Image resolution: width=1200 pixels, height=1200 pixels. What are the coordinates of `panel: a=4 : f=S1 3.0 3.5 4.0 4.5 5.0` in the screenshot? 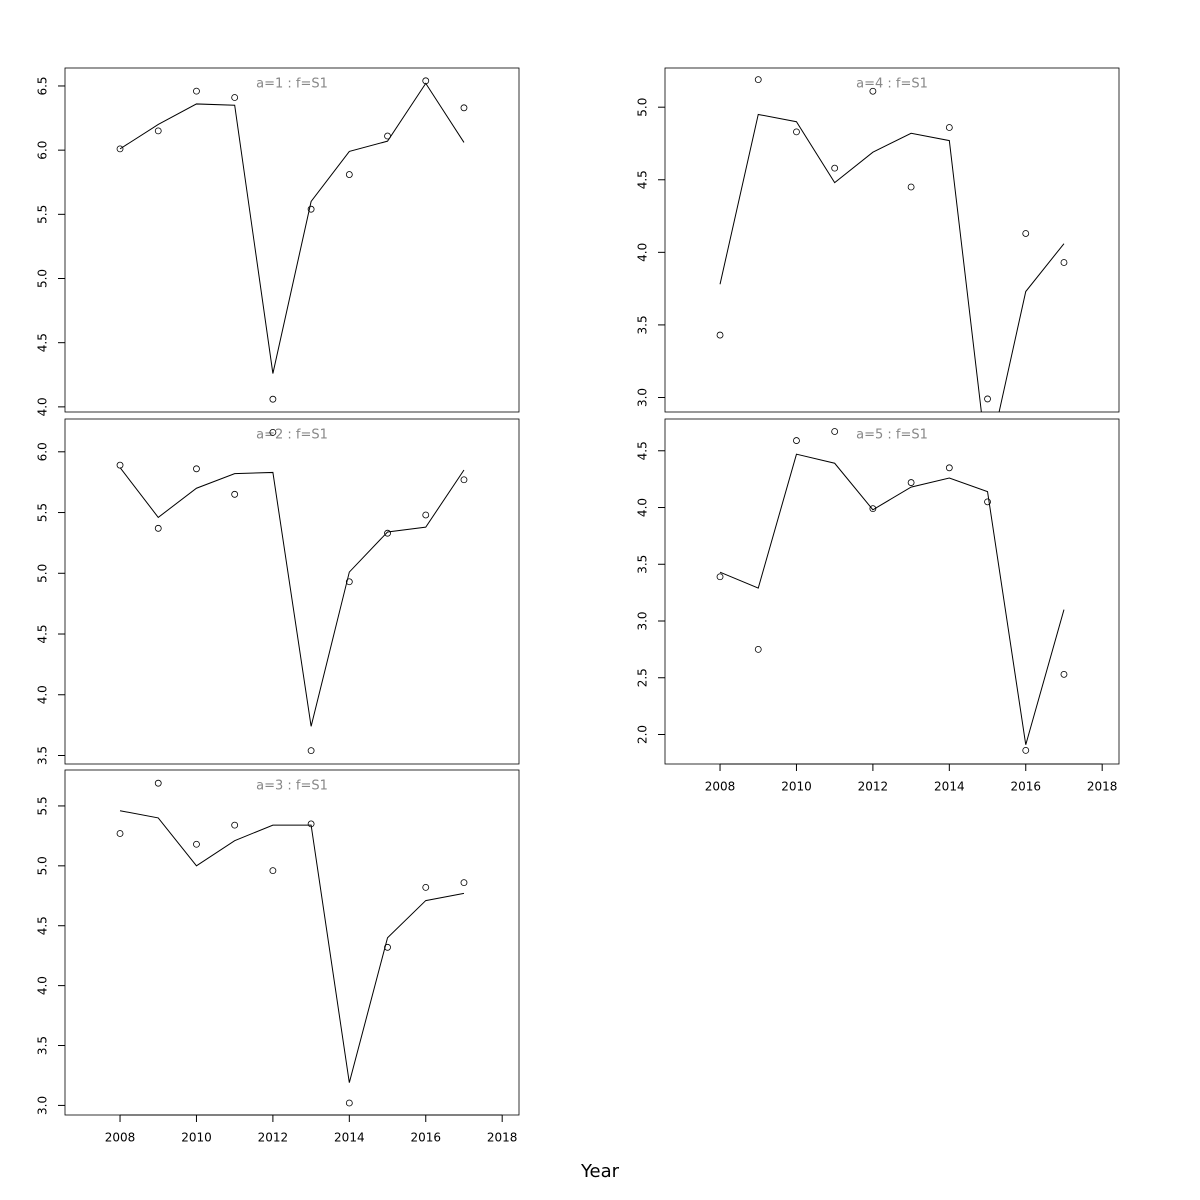 It's located at (878, 240).